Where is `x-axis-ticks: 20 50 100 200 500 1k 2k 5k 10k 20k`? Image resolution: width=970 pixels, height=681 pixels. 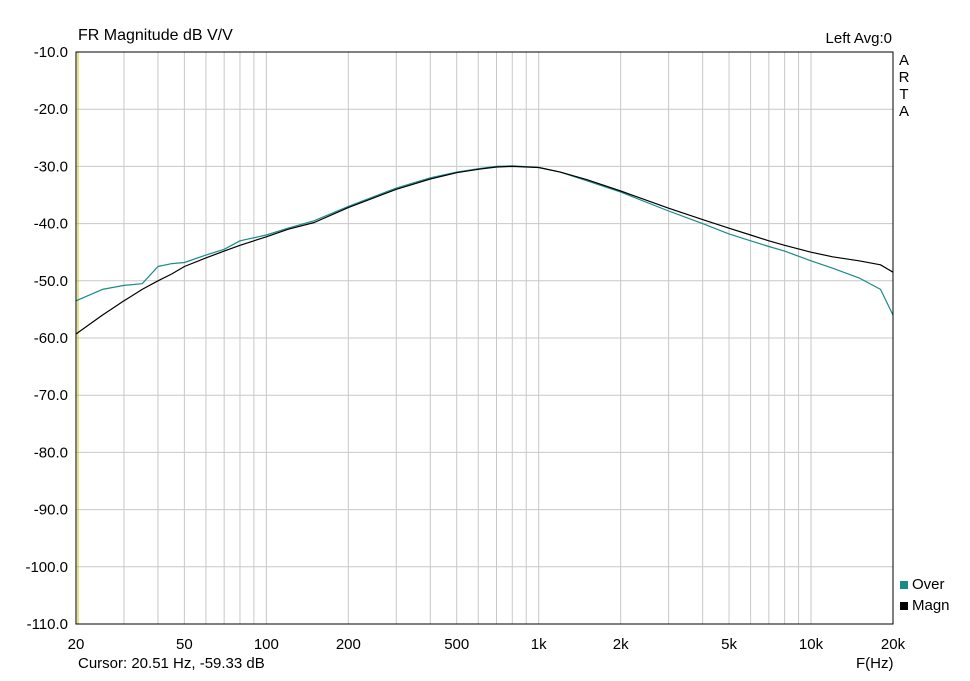 x-axis-ticks: 20 50 100 200 500 1k 2k 5k 10k 20k is located at coordinates (487, 644).